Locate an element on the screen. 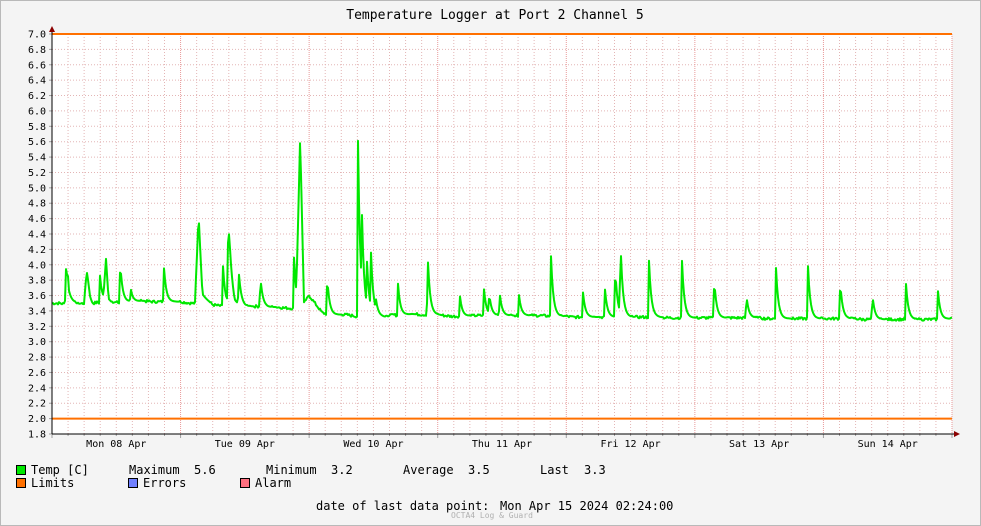 The height and width of the screenshot is (526, 981). y-tick-label: 6.6 is located at coordinates (37, 65).